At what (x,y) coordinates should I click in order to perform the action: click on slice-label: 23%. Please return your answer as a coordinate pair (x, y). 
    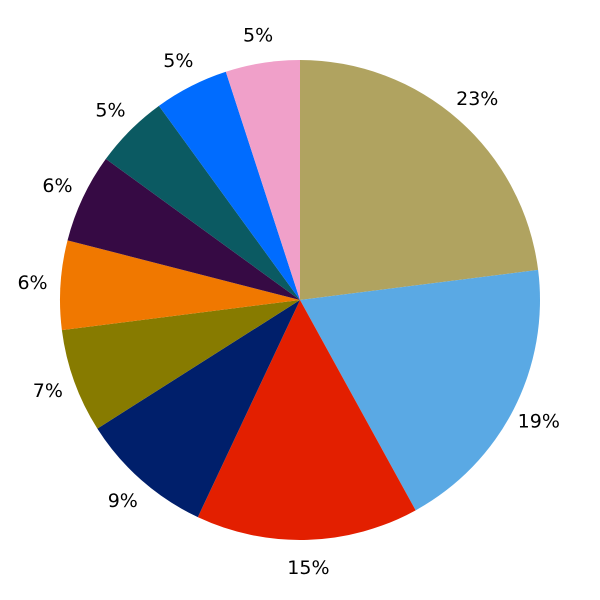
    Looking at the image, I should click on (477, 99).